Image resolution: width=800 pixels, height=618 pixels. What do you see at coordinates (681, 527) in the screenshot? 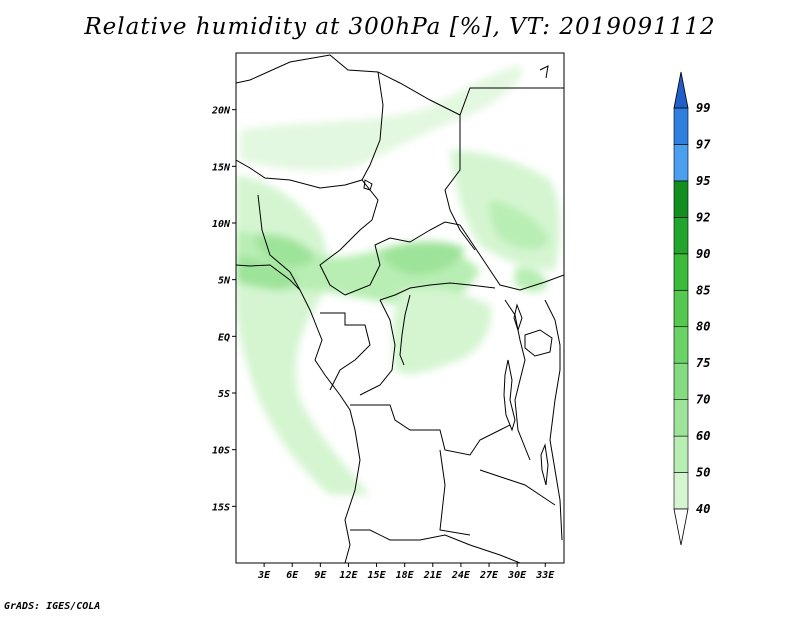
I see `colorbar-min-arrow` at bounding box center [681, 527].